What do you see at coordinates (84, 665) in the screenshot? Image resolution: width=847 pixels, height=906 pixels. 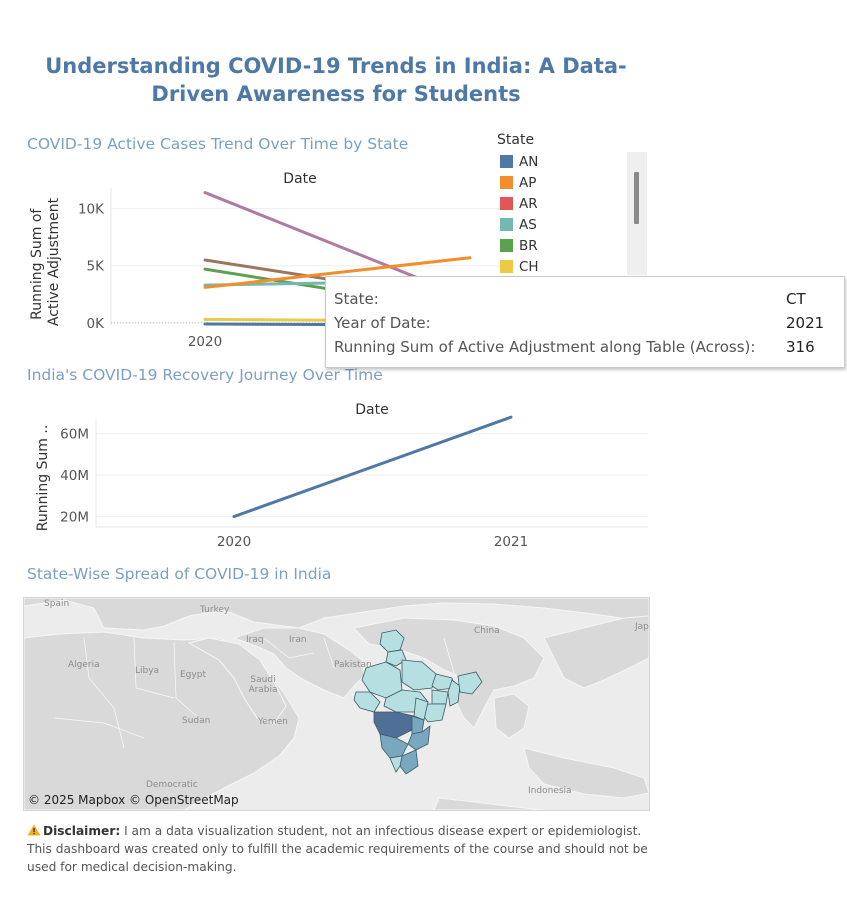 I see `map-label-algeria: Algeria` at bounding box center [84, 665].